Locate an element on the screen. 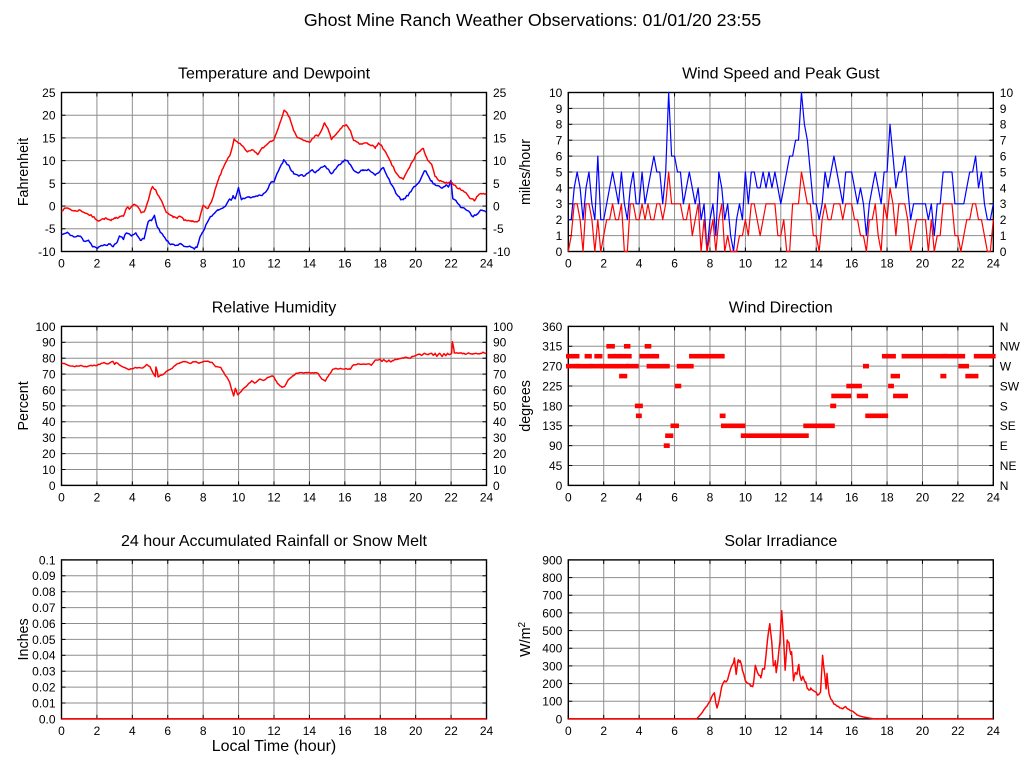  svg-text: 7 is located at coordinates (559, 141).